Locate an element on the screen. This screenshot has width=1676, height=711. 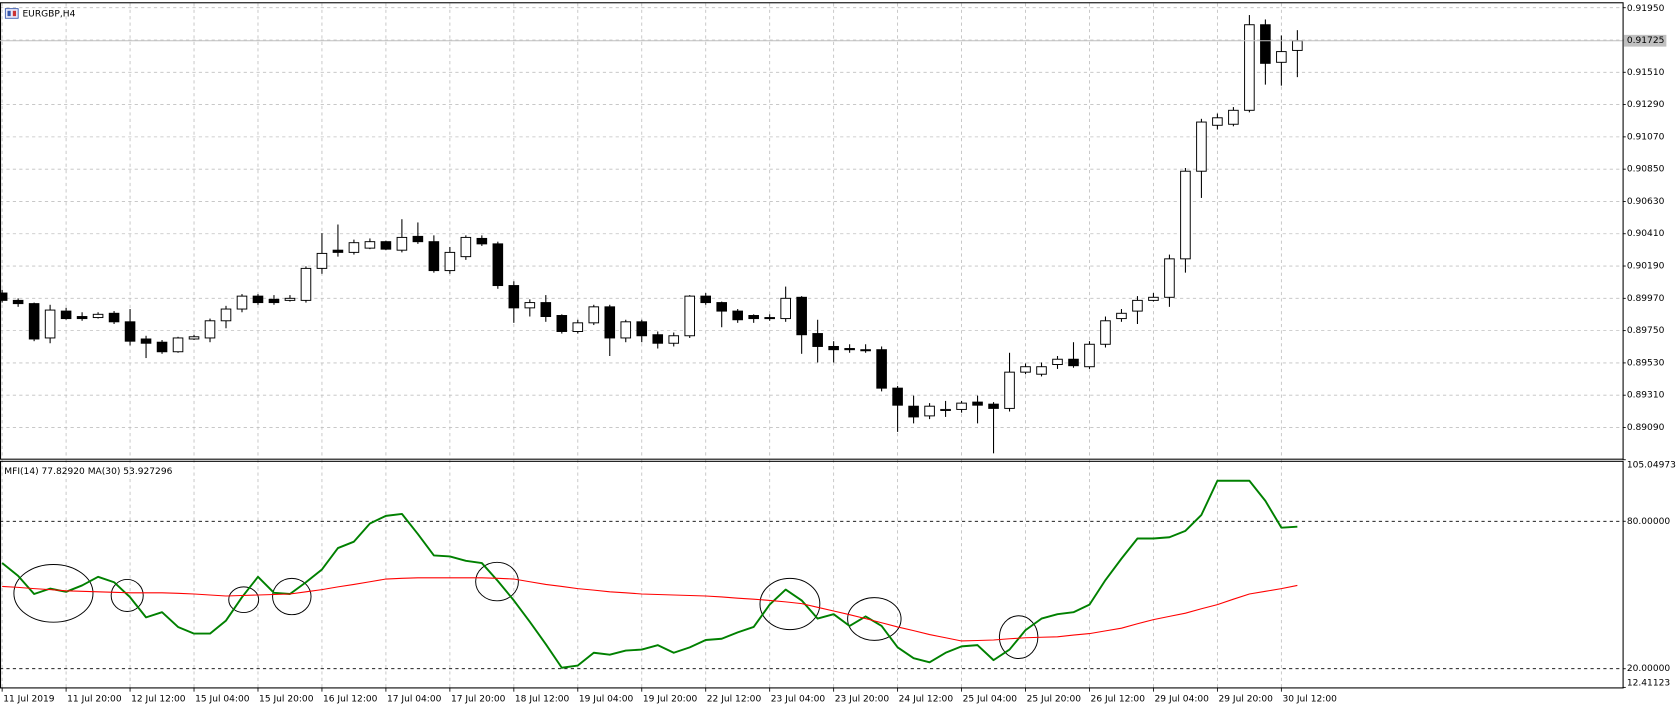
x-tick-label: 15 Jul 04:00 is located at coordinates (222, 700).